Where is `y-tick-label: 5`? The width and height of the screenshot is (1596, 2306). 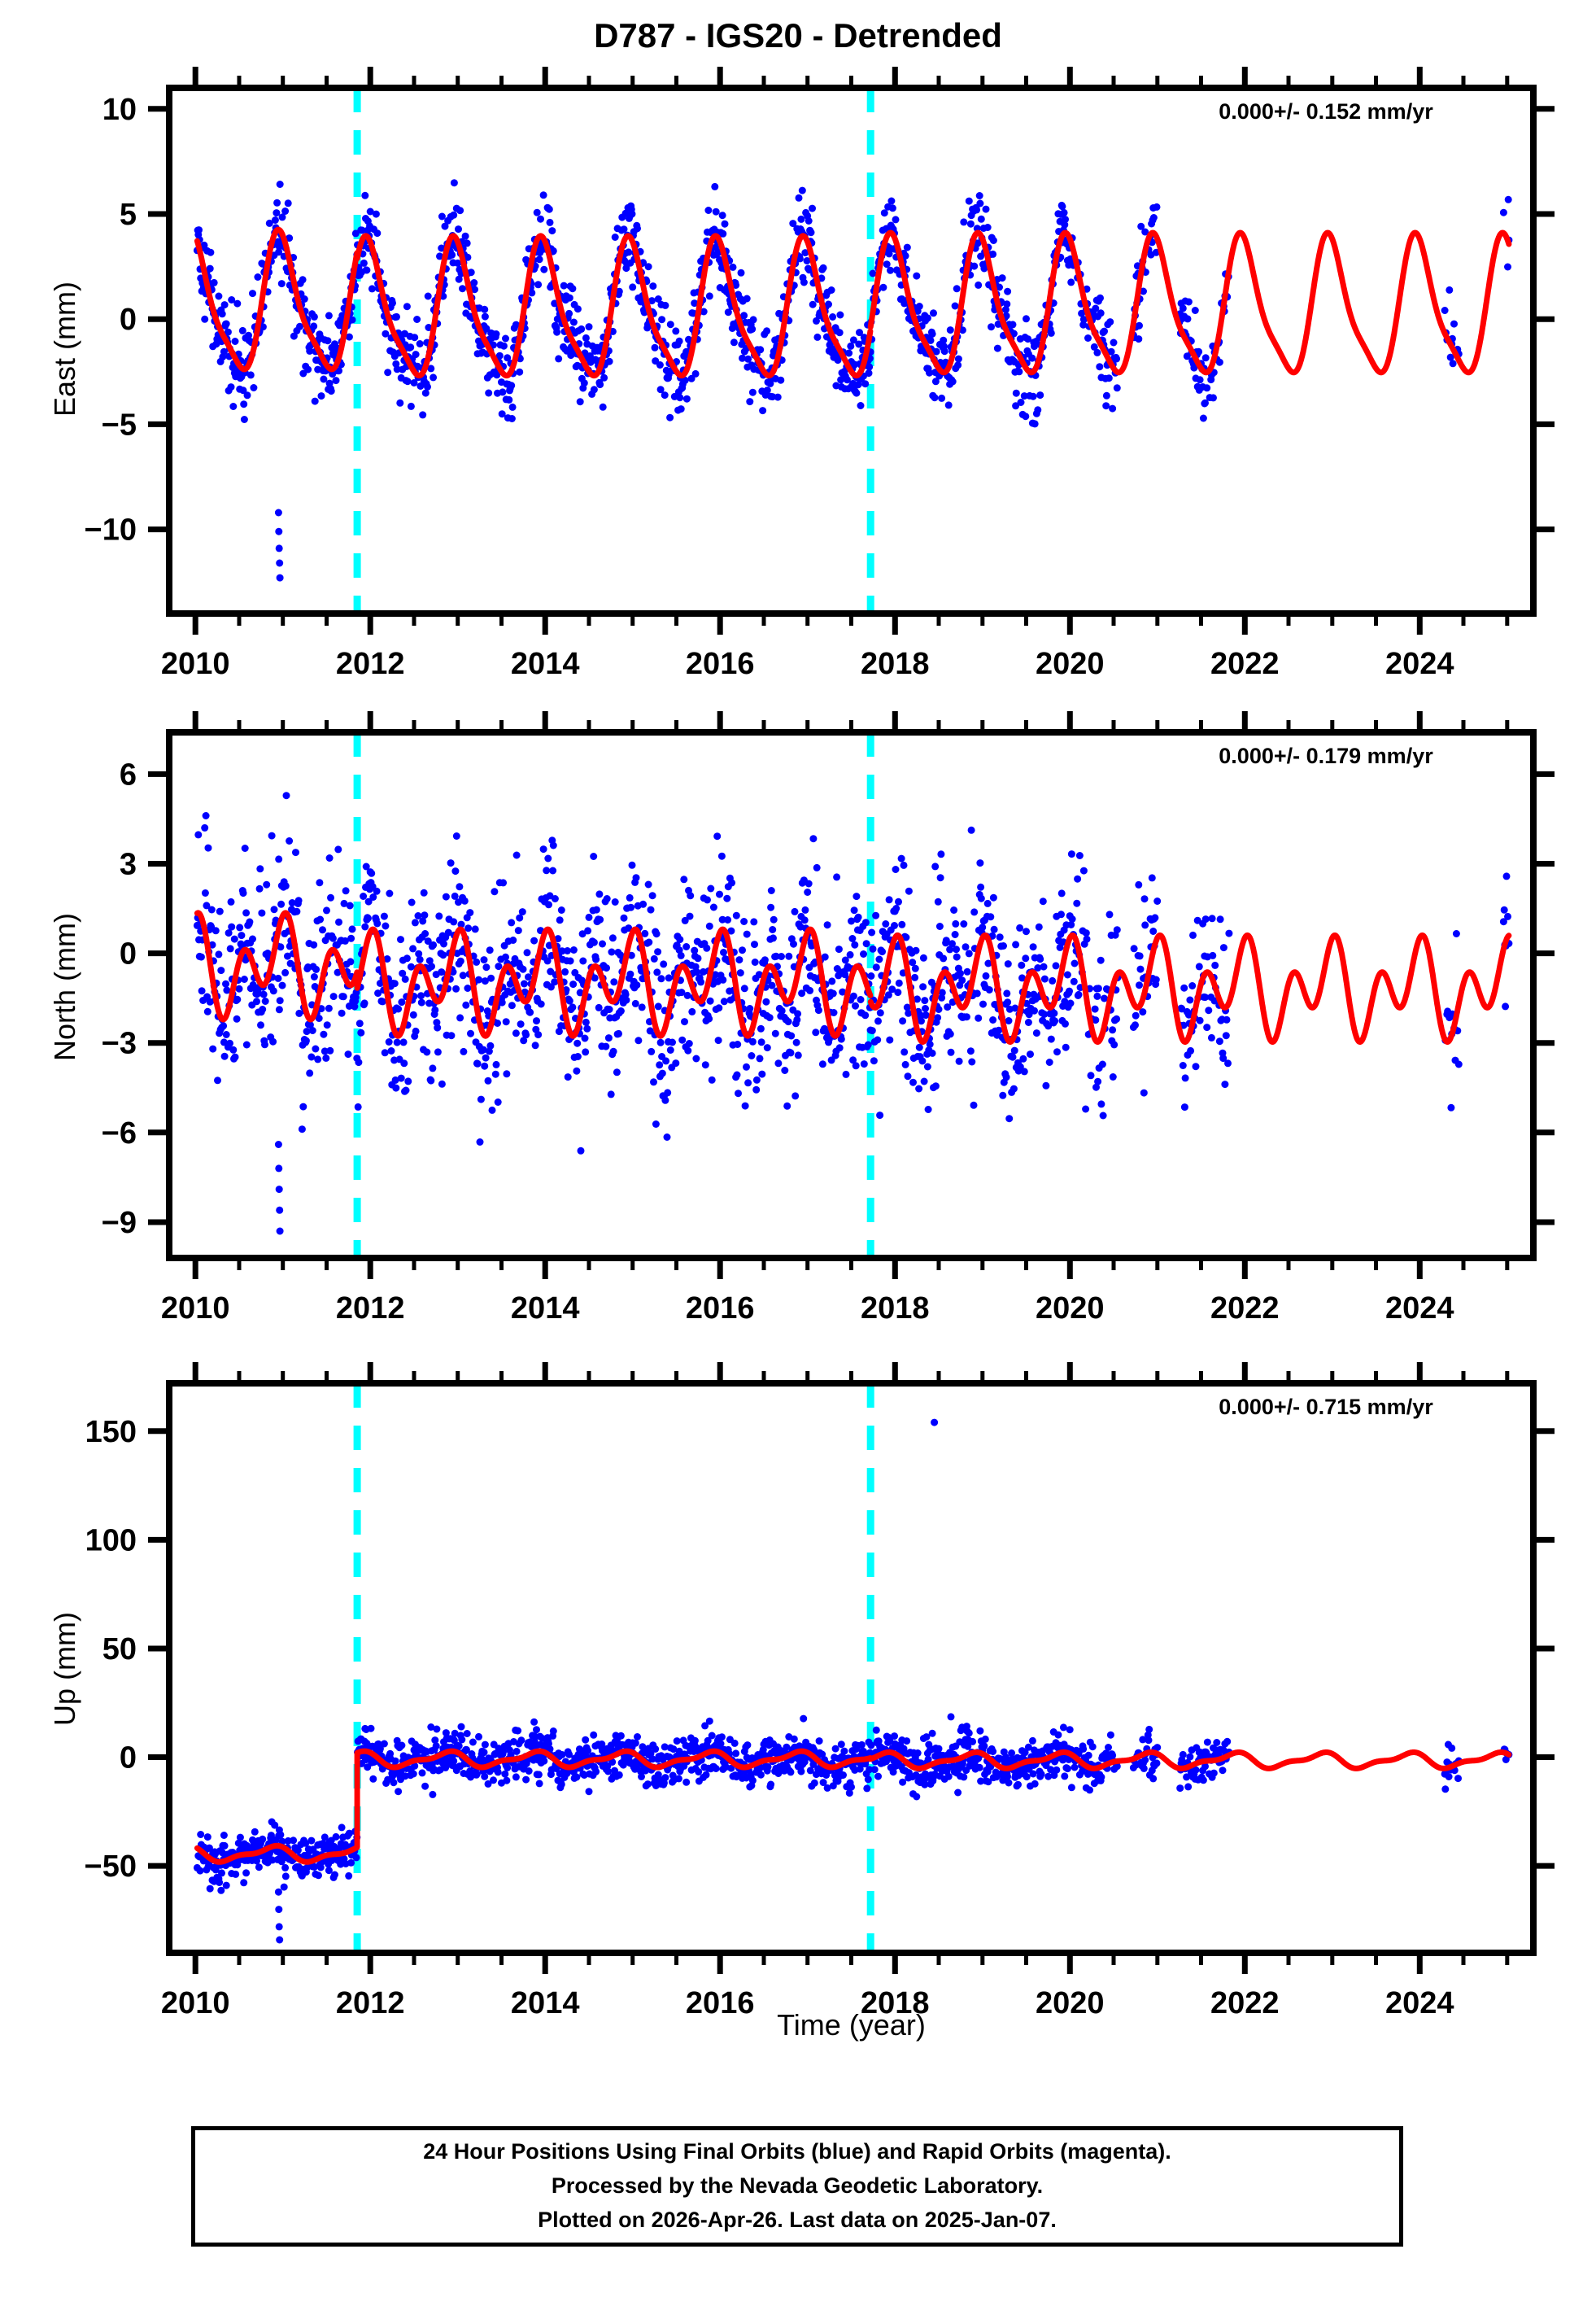
y-tick-label: 5 is located at coordinates (128, 215).